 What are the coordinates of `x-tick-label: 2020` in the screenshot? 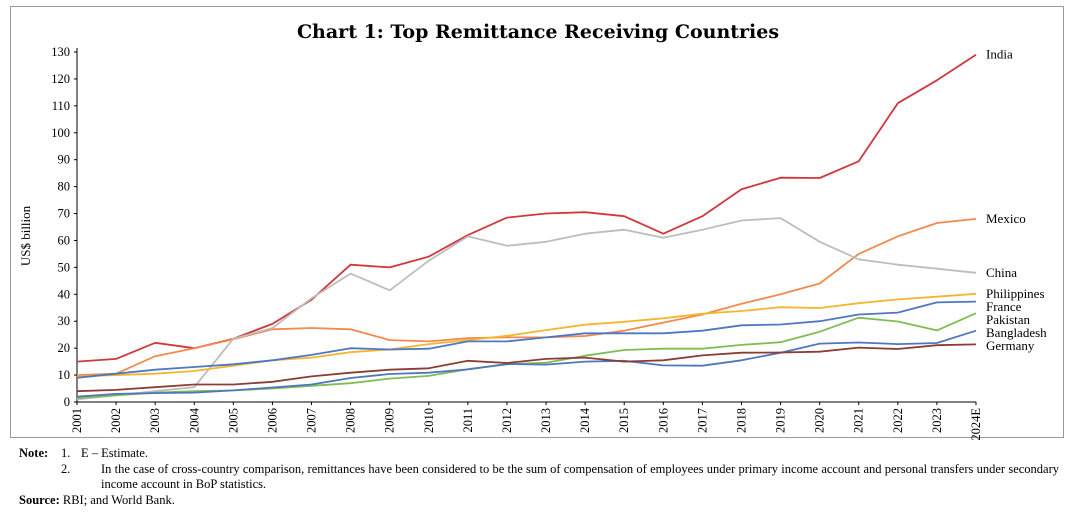 It's located at (820, 420).